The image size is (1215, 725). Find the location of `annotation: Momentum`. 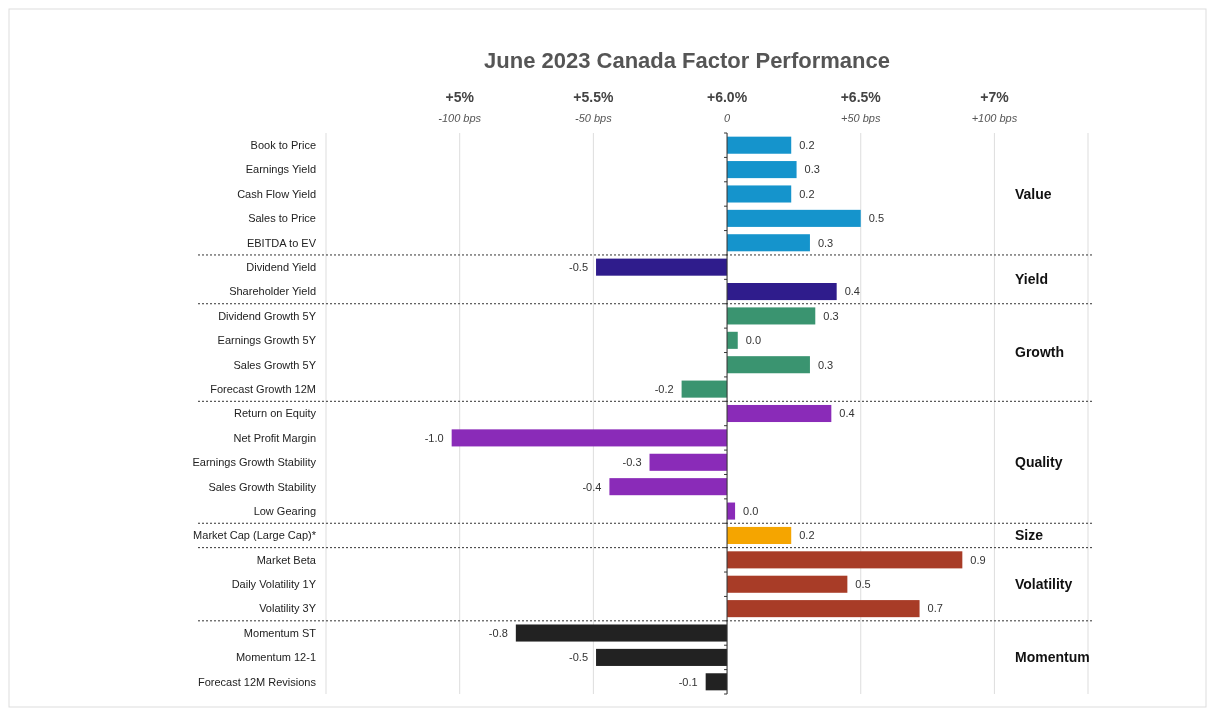

annotation: Momentum is located at coordinates (1052, 657).